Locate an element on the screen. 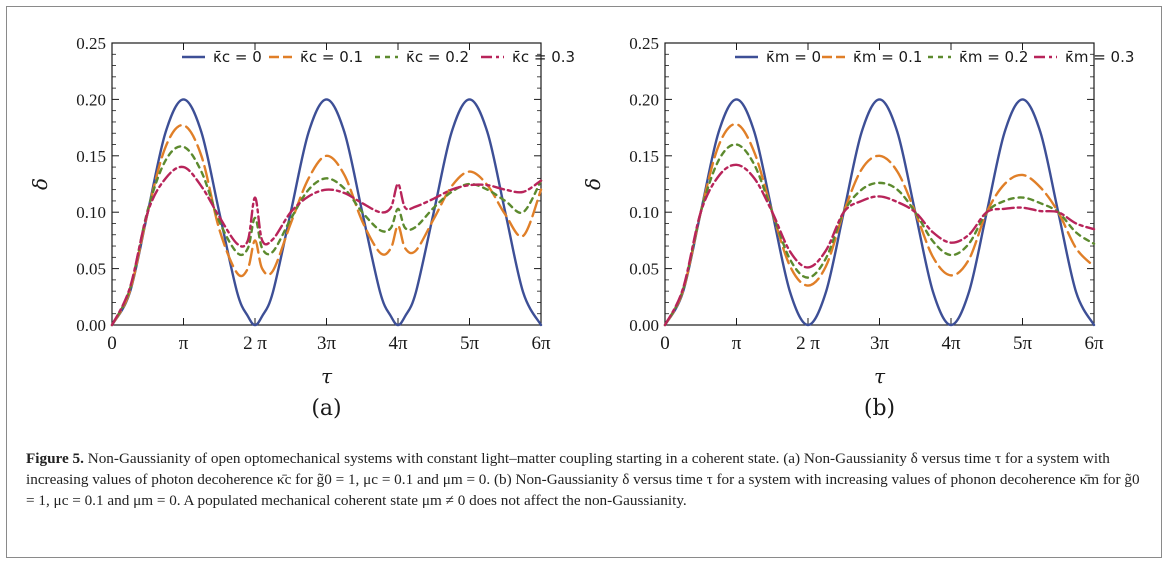  legend-label: κ̄c = 0.1 is located at coordinates (331, 57).